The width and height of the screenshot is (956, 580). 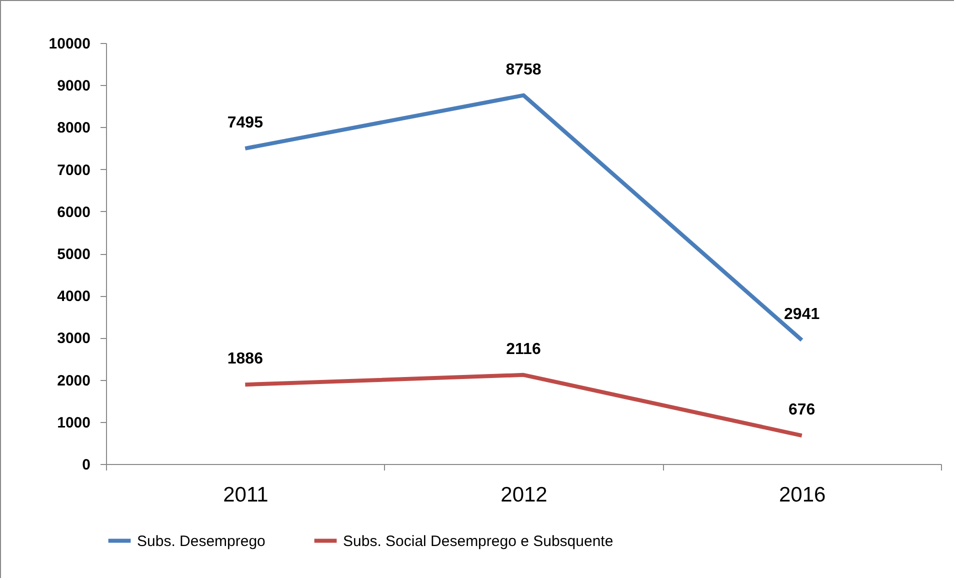 I want to click on y-tick-label: 5000, so click(x=73, y=254).